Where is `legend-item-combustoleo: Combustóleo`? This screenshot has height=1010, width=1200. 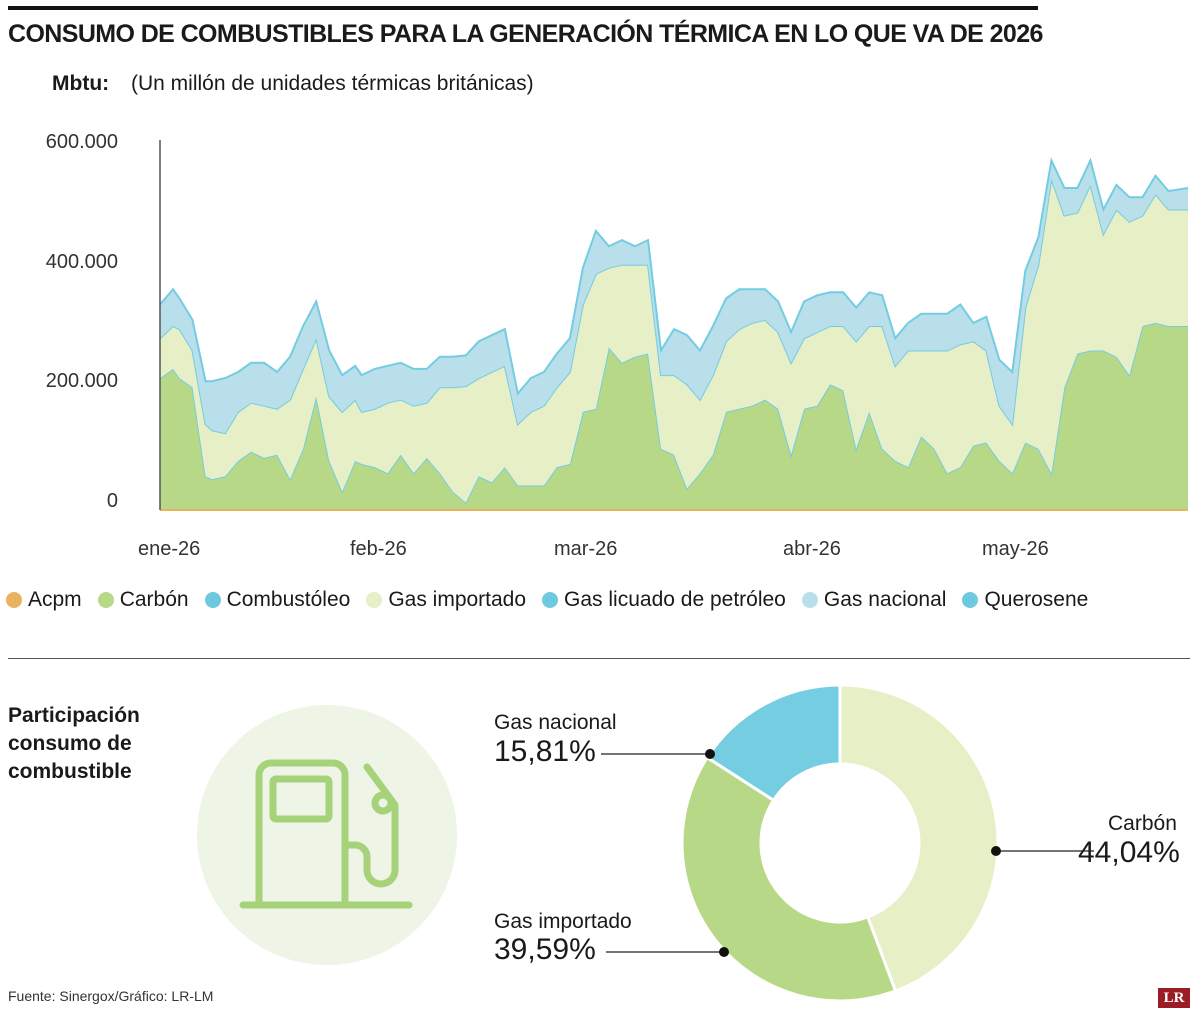
legend-item-combustoleo: Combustóleo is located at coordinates (277, 600).